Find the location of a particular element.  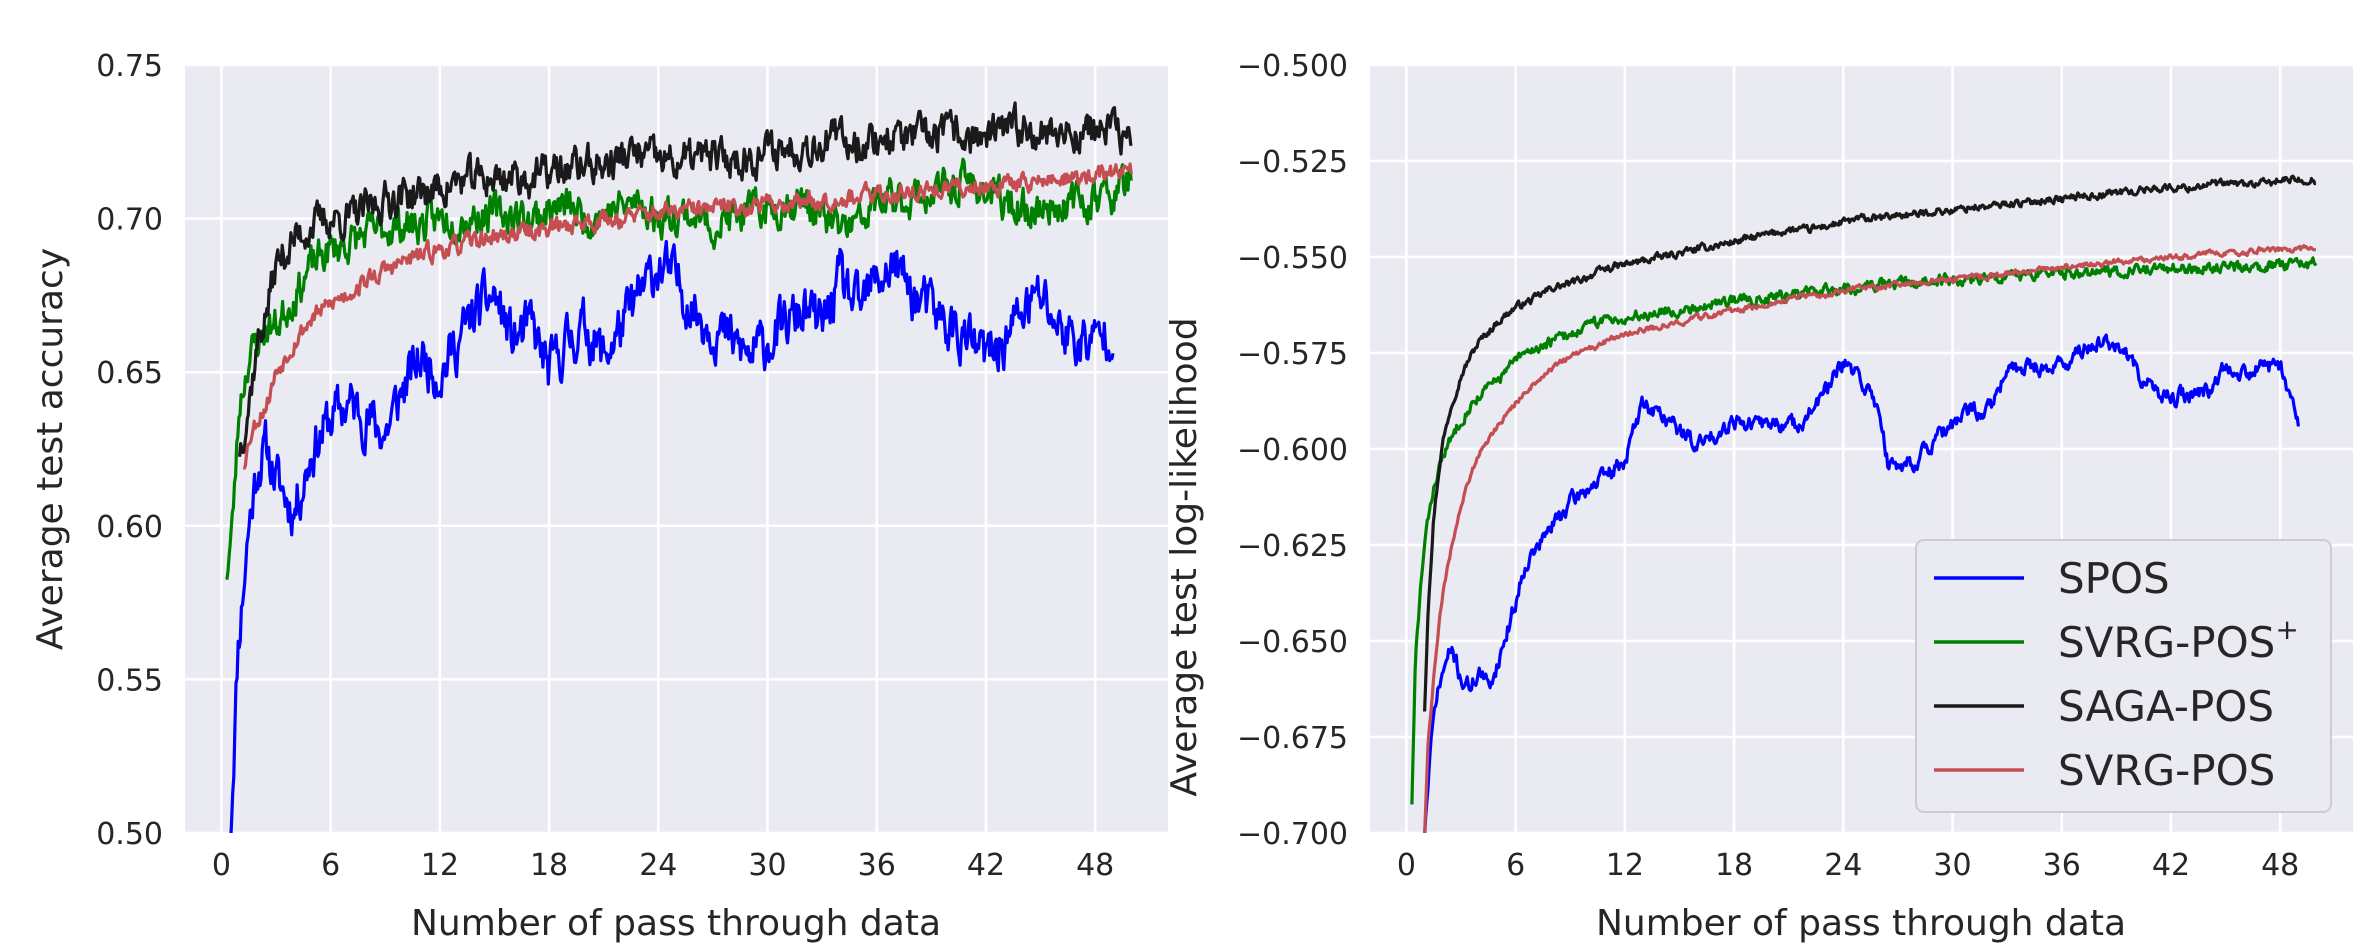

legend-box is located at coordinates (2123, 676).